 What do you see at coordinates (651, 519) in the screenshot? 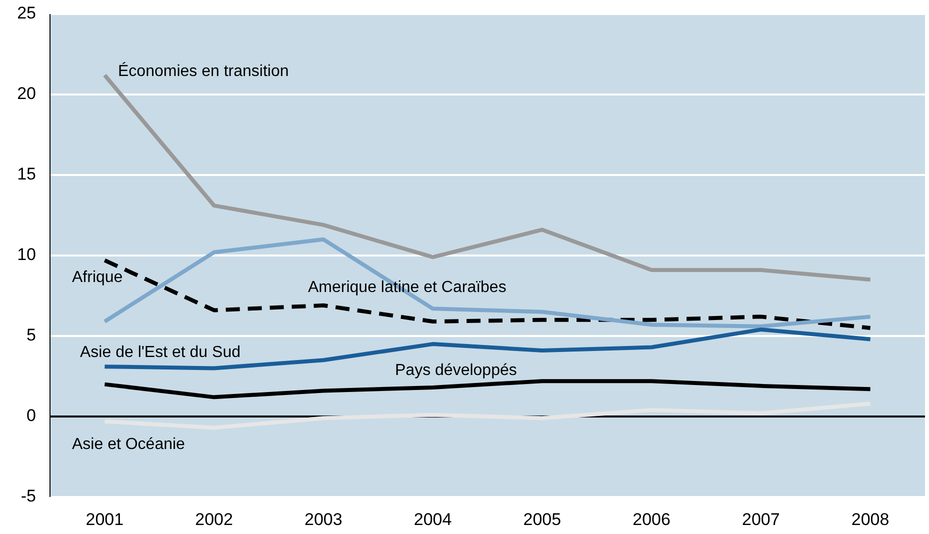
I see `x-tick-label: 2006` at bounding box center [651, 519].